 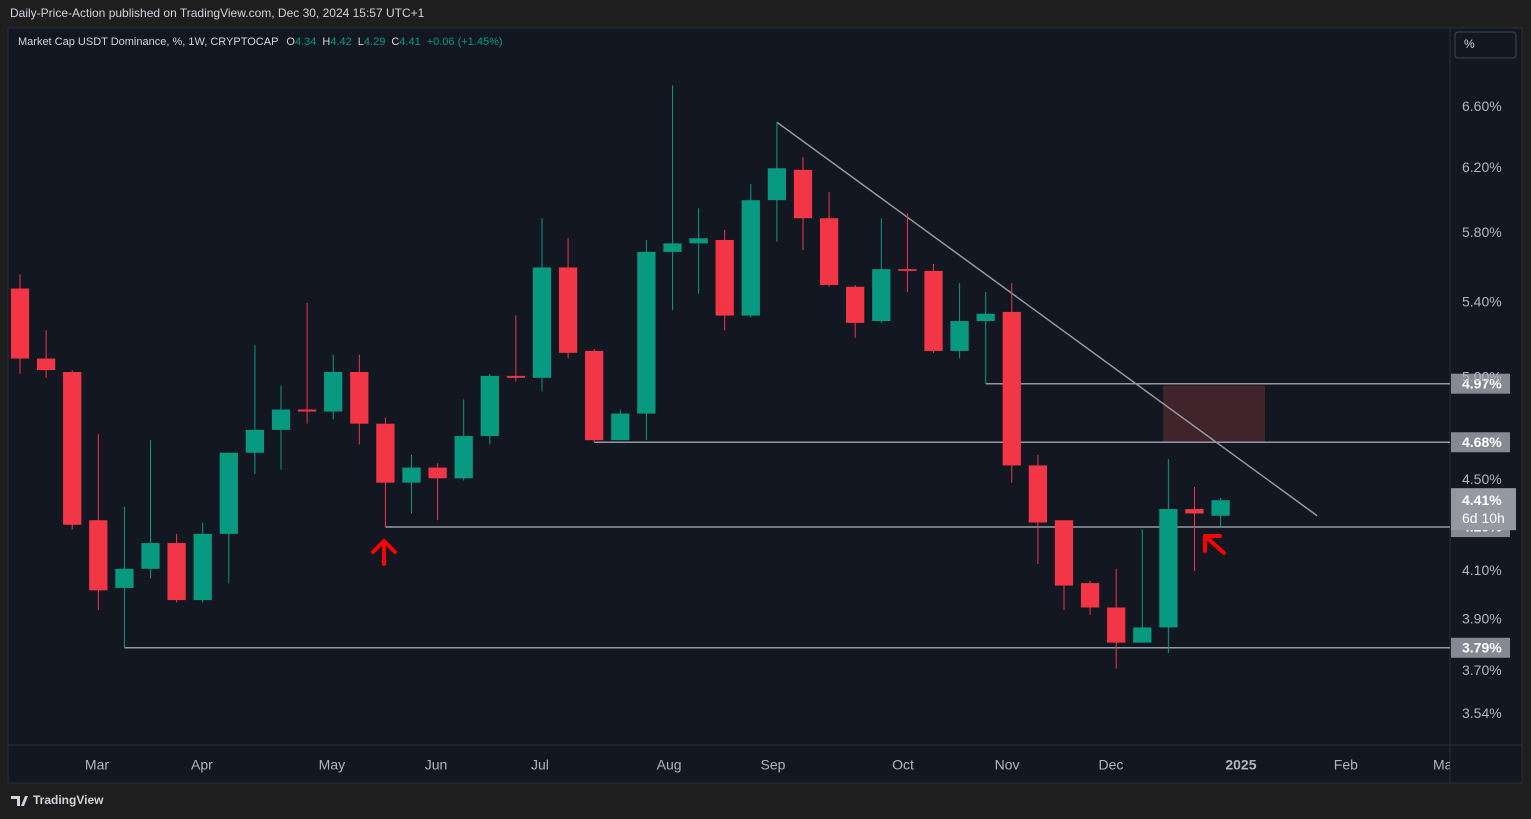 What do you see at coordinates (1482, 479) in the screenshot?
I see `y-tick-label: 4.50%` at bounding box center [1482, 479].